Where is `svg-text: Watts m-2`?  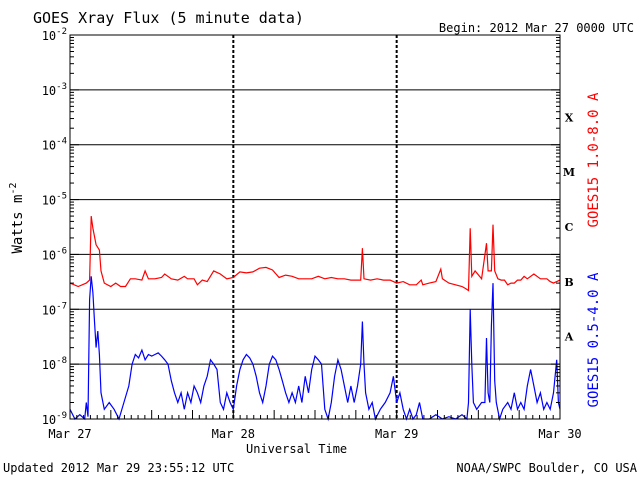
svg-text: Watts m-2 is located at coordinates (17, 217).